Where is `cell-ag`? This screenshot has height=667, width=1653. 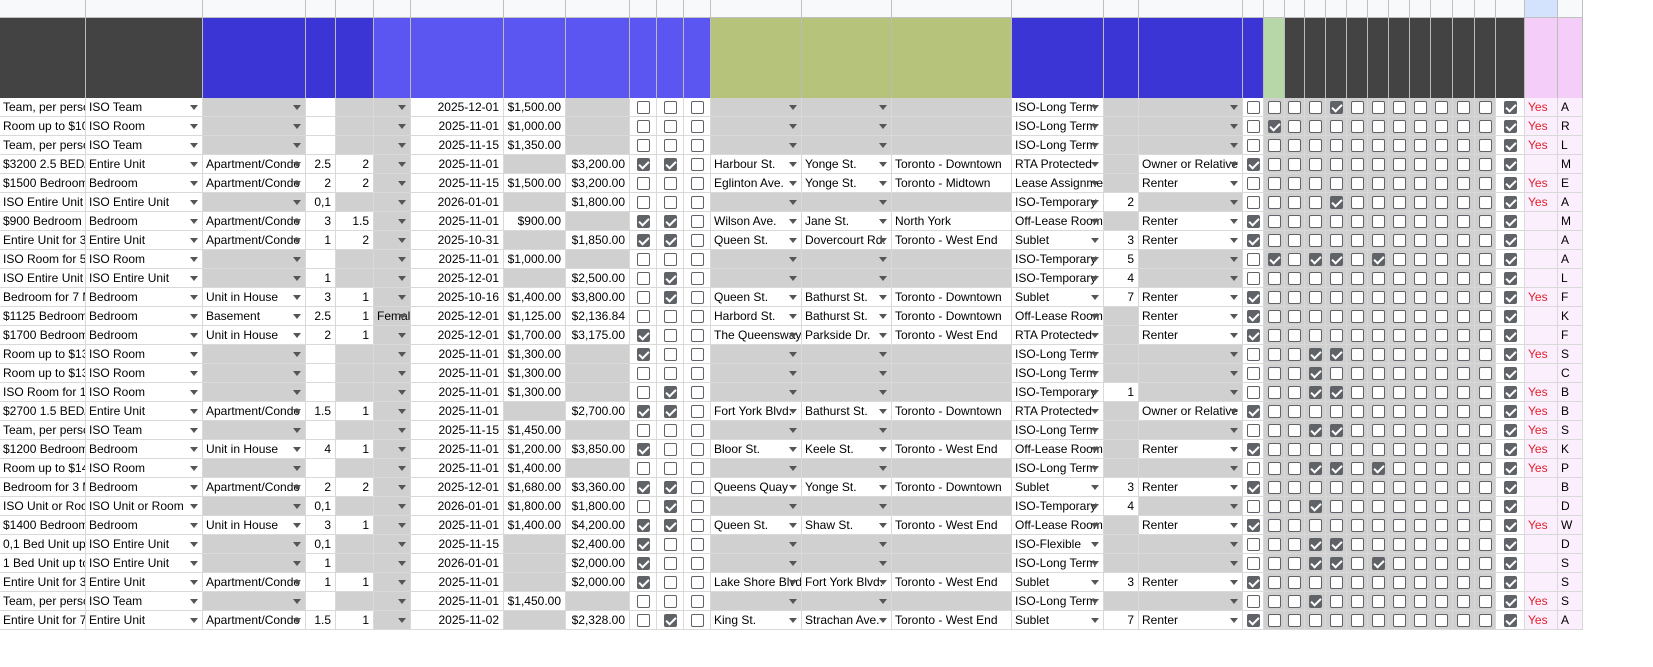 cell-ag is located at coordinates (1464, 335).